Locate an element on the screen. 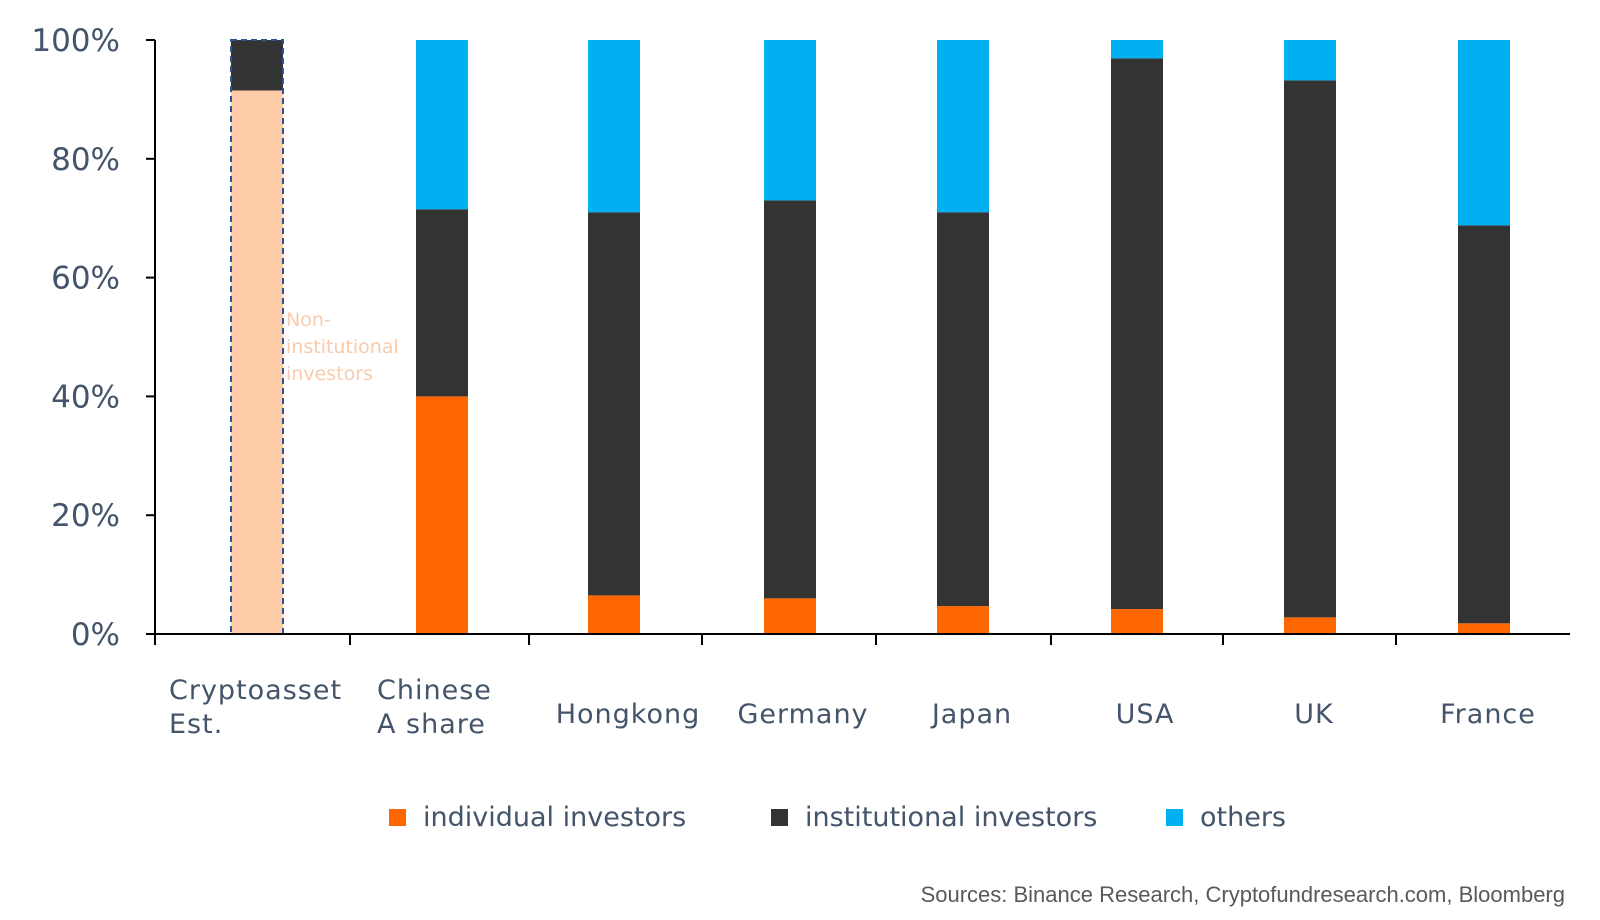 The width and height of the screenshot is (1600, 920). y-tick-label-0: 0% is located at coordinates (95, 635).